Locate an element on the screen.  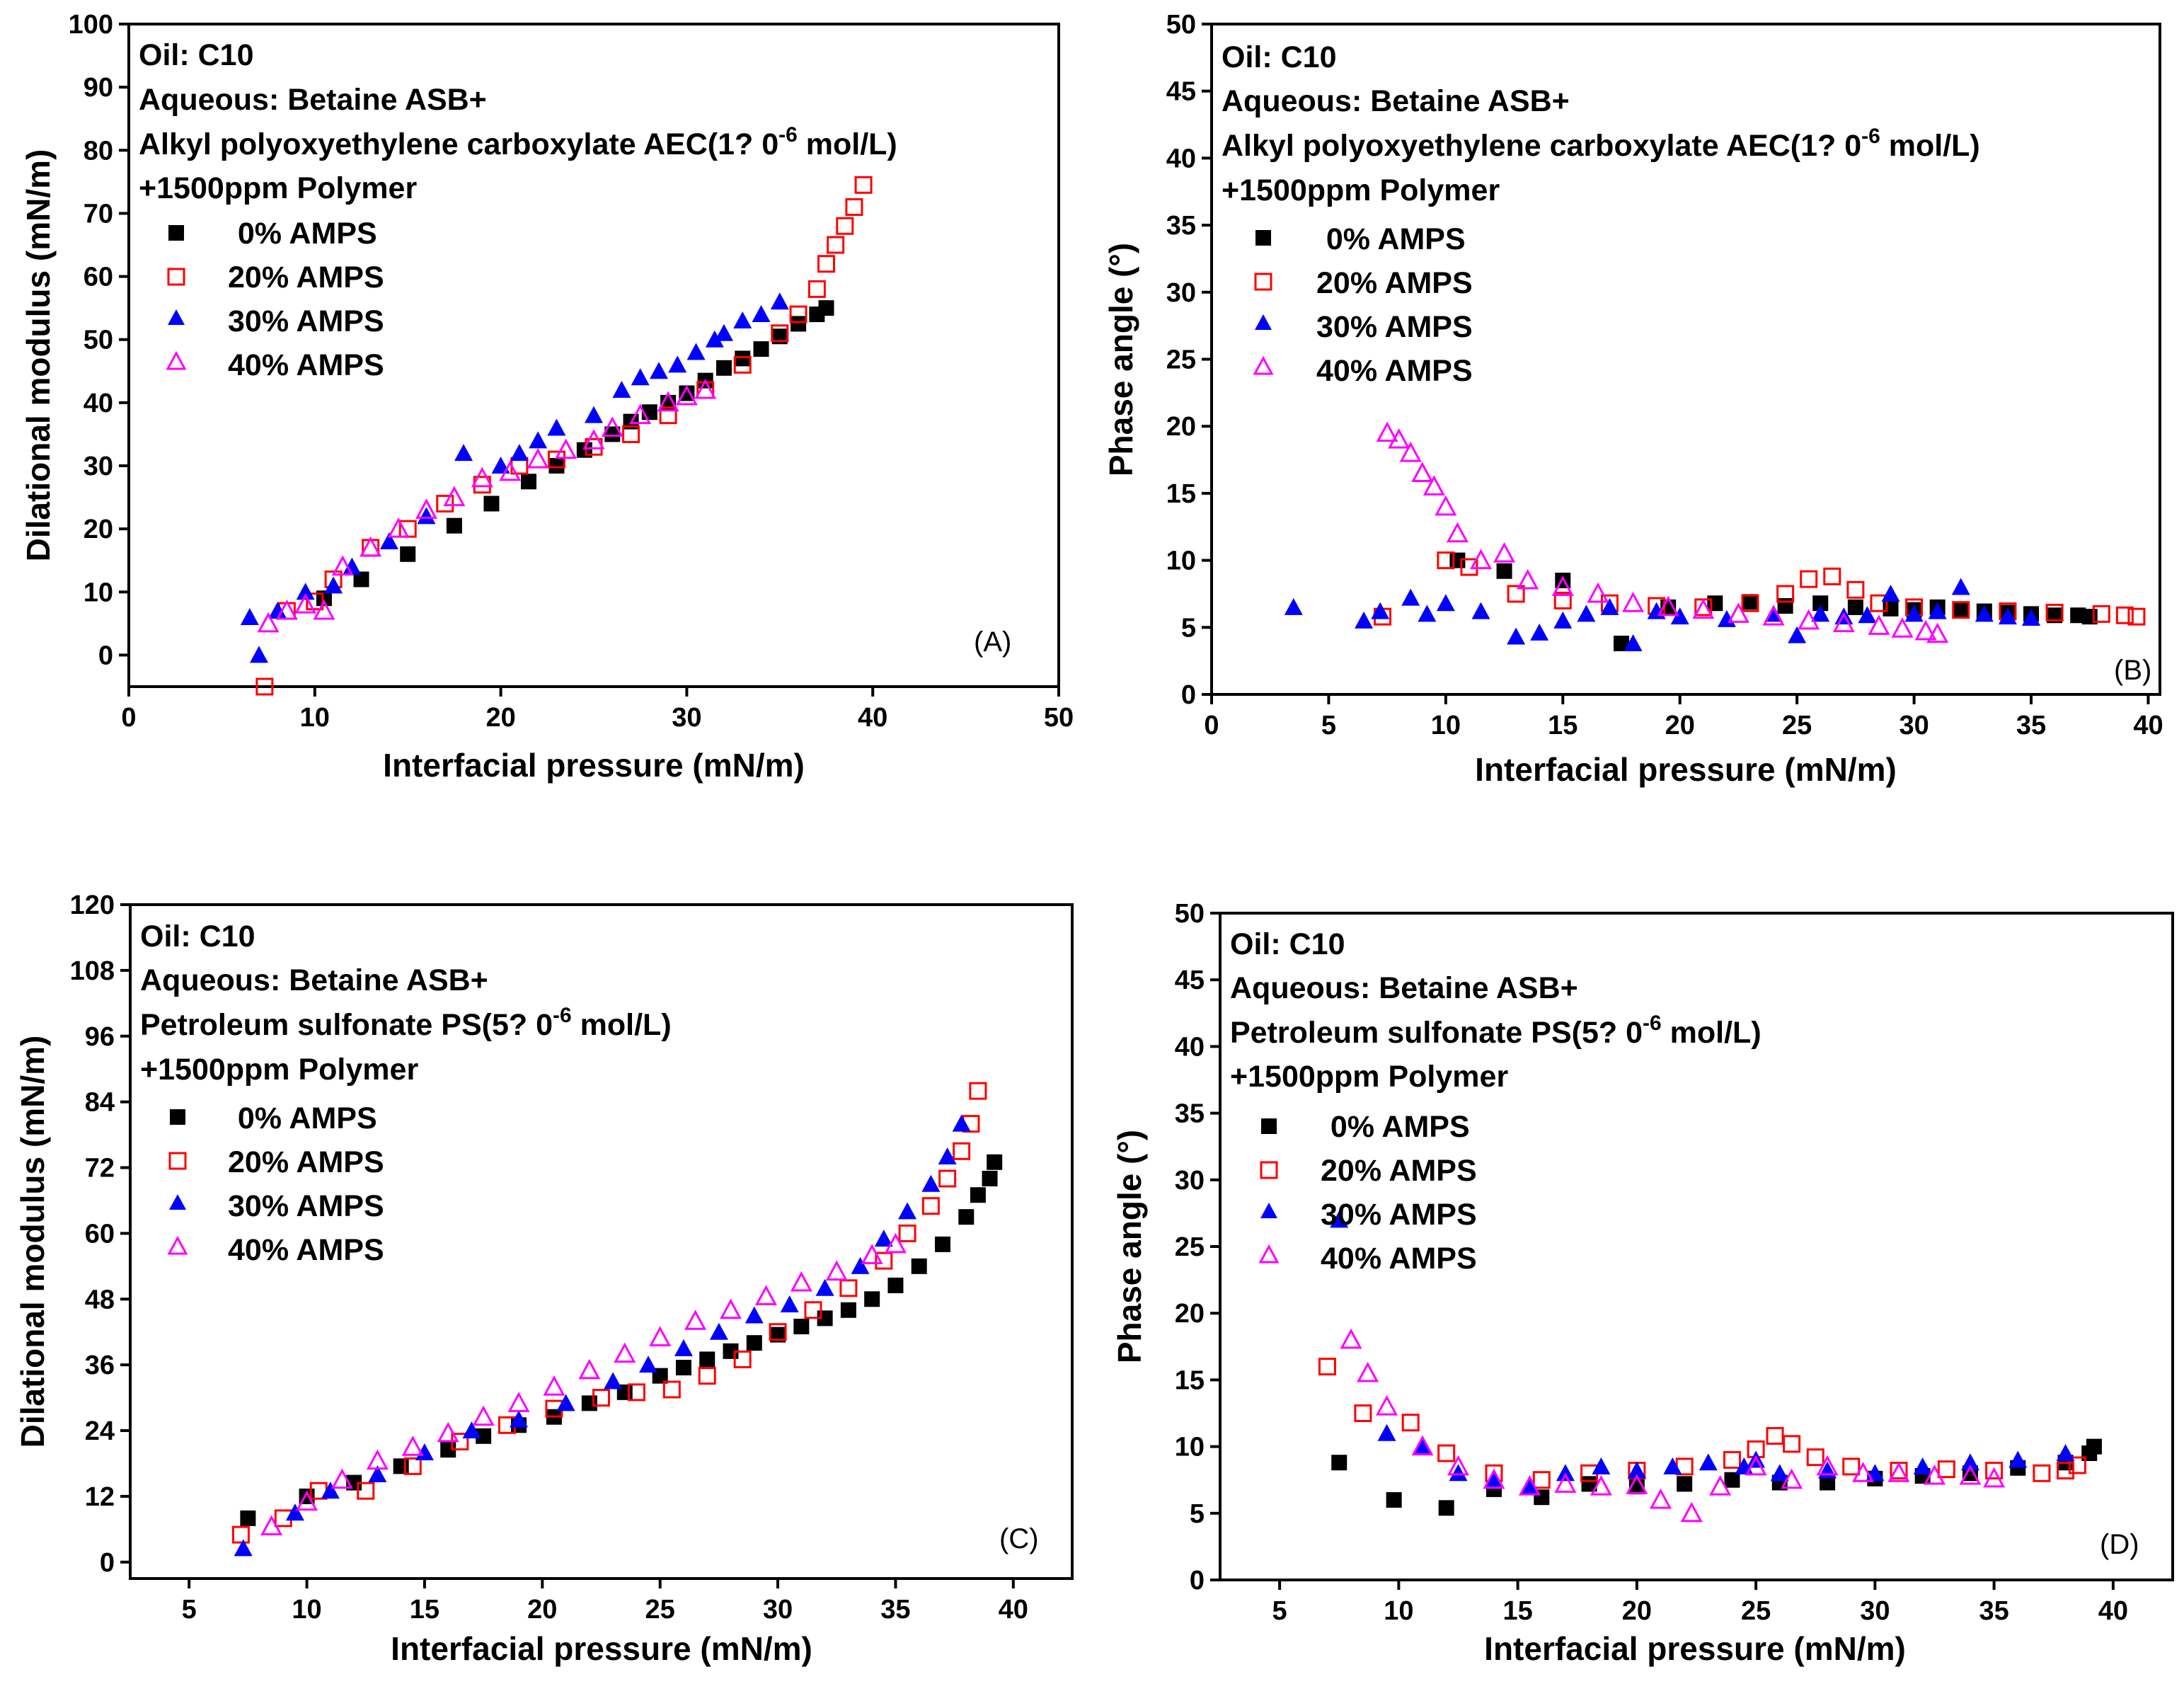
panel-tag: (D) is located at coordinates (2119, 1545).